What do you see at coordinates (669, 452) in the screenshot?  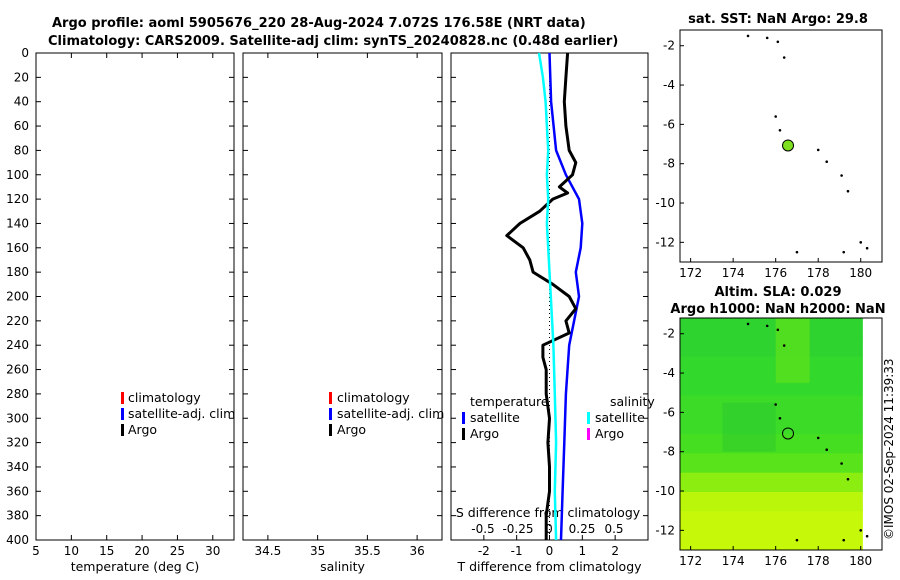 I see `sla-map-ytick-label: -8` at bounding box center [669, 452].